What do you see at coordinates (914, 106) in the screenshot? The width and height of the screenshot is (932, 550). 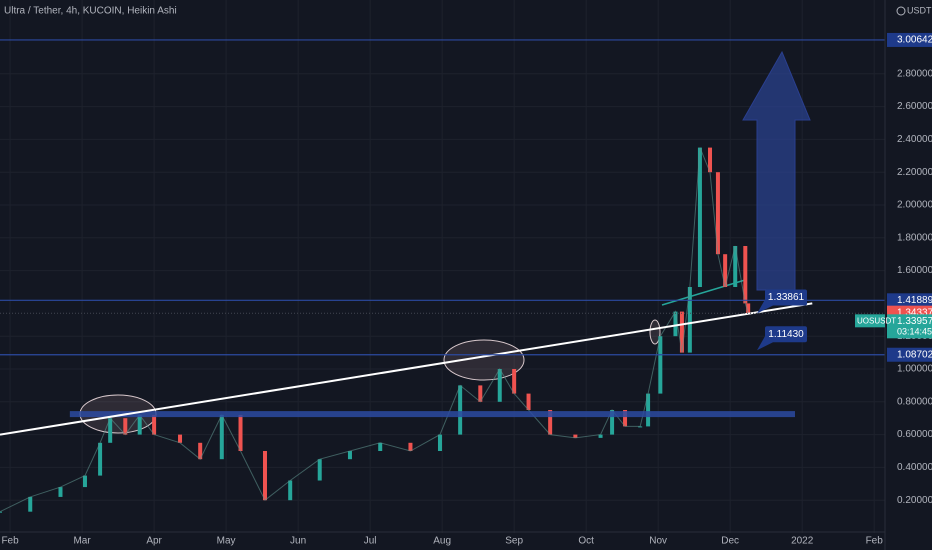 I see `y-tick-label: 2.60000` at bounding box center [914, 106].